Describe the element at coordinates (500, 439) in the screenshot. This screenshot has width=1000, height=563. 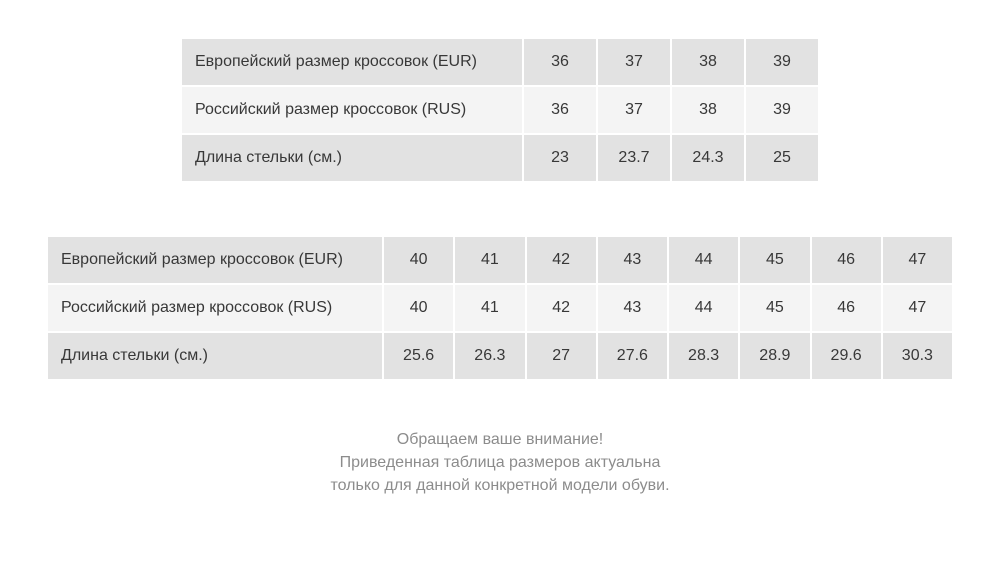
I see `note-line-1: Обращаем ваше внимание!` at that location.